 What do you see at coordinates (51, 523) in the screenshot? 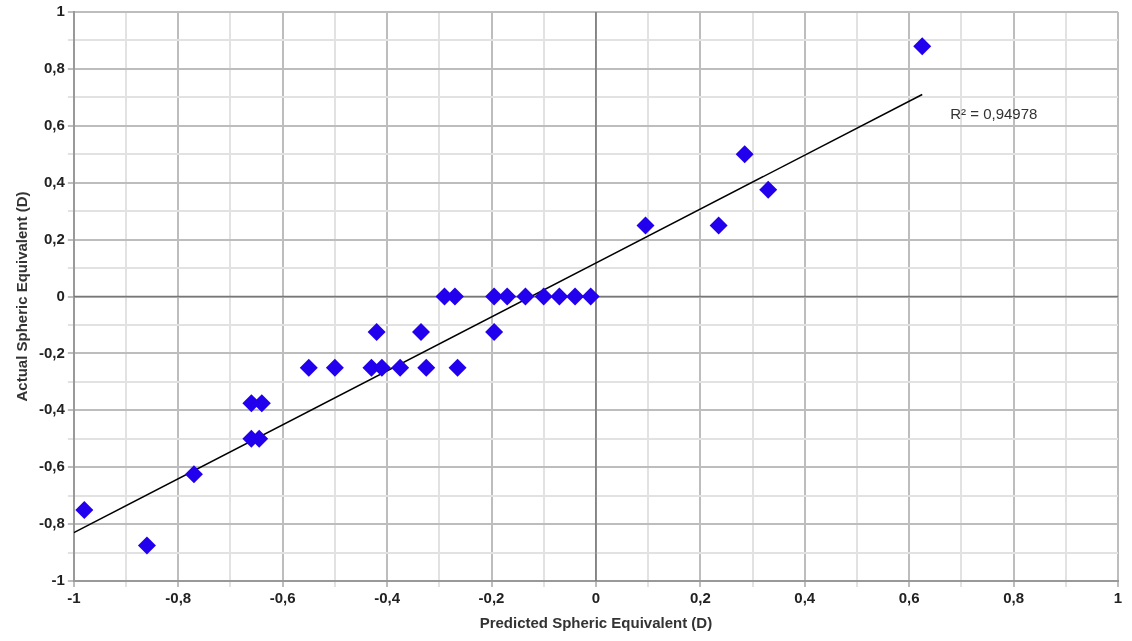
I see `y-tick-label: -0,8` at bounding box center [51, 523].